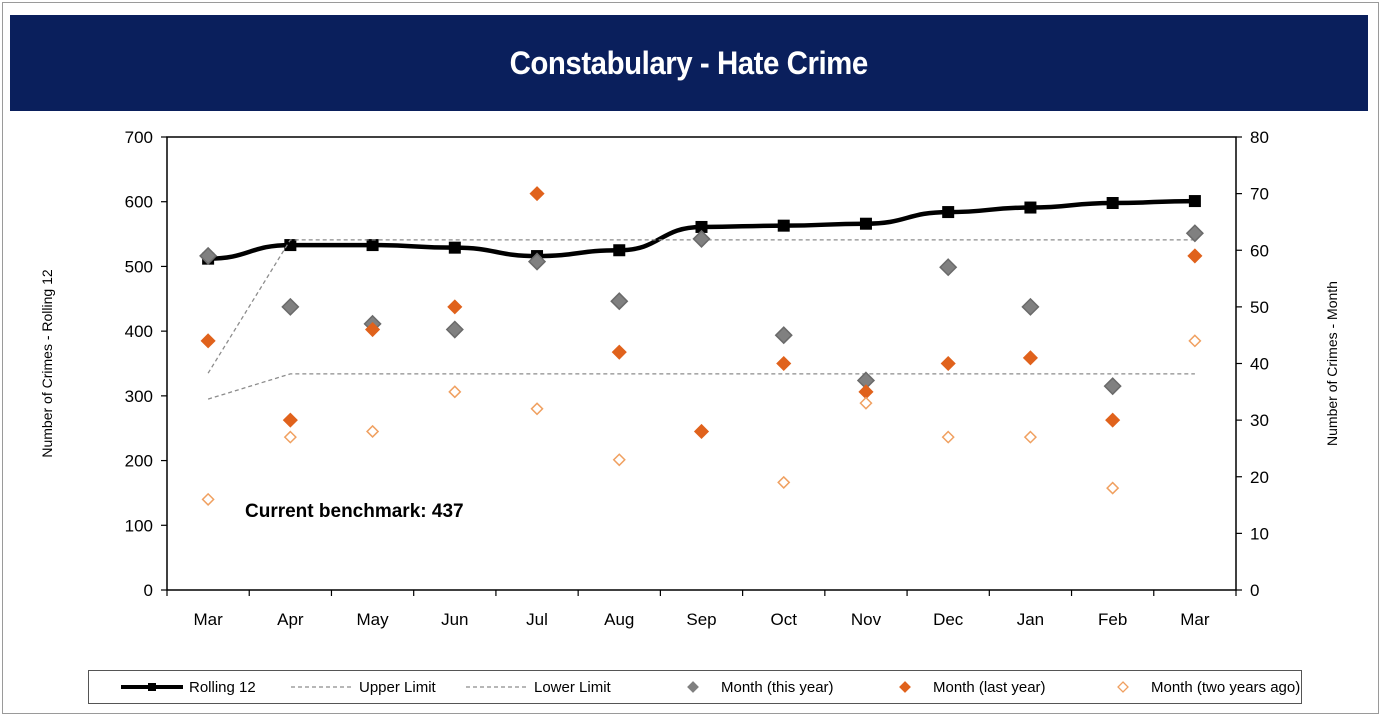 This screenshot has width=1383, height=716. What do you see at coordinates (866, 619) in the screenshot?
I see `x-tick-label: Nov` at bounding box center [866, 619].